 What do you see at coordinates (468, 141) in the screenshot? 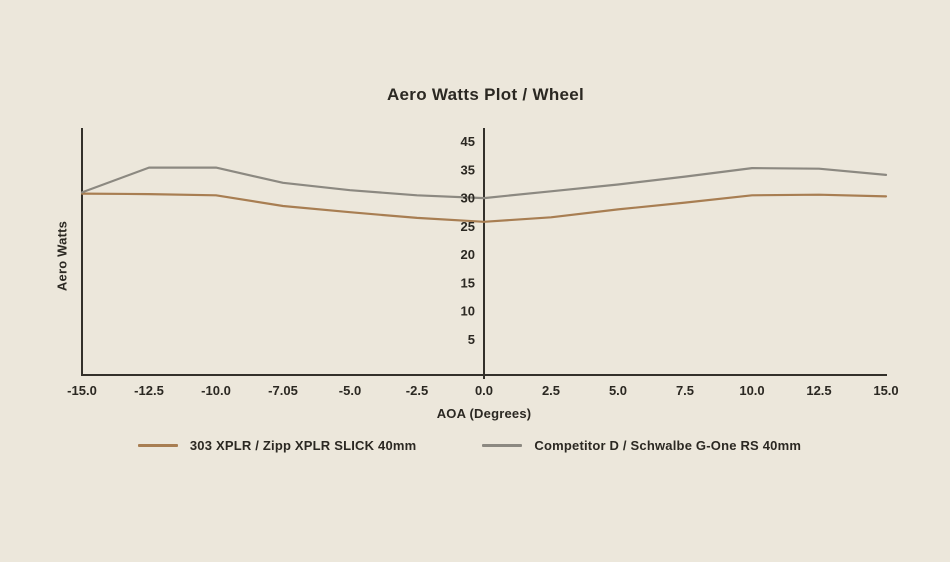
I see `y-tick-label: 45` at bounding box center [468, 141].